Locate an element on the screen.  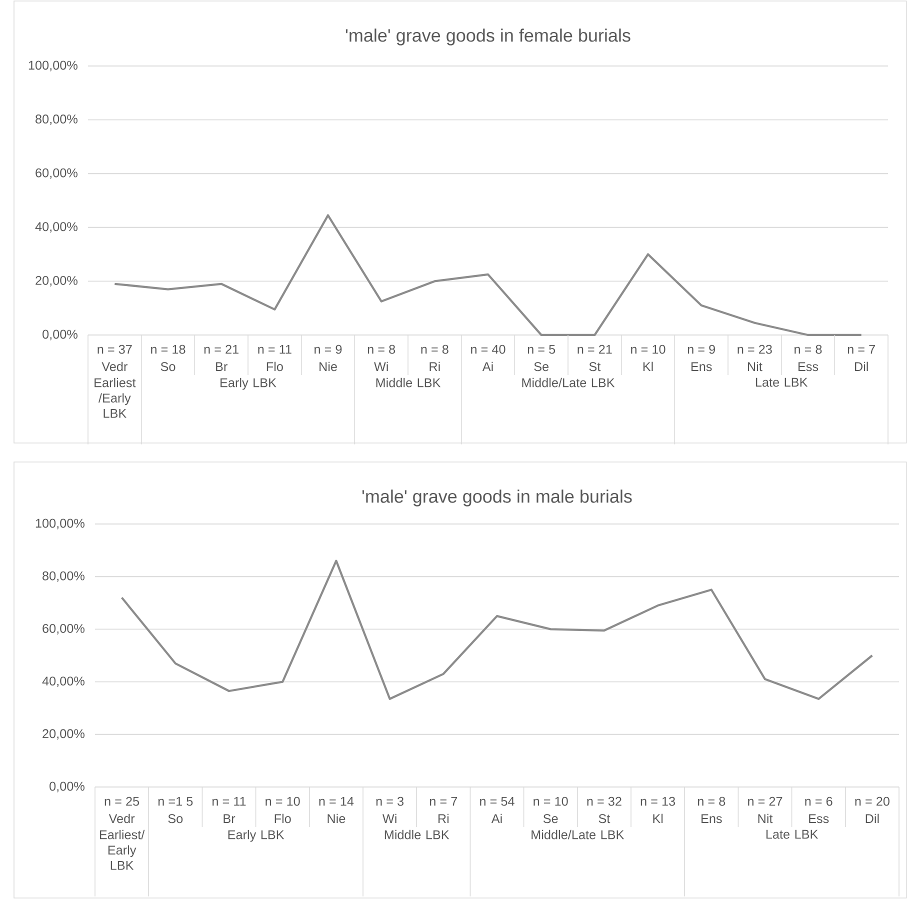
text: n = 3 is located at coordinates (390, 801).